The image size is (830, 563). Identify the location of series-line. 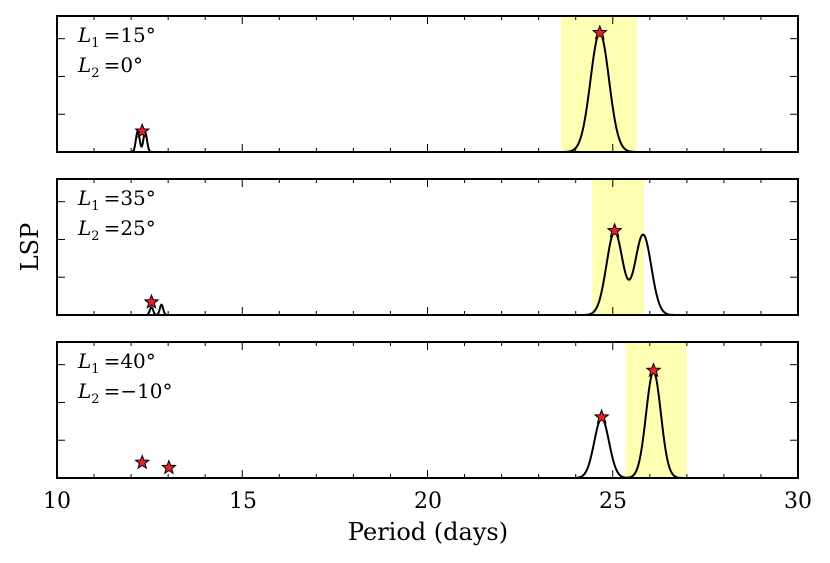
(427, 273).